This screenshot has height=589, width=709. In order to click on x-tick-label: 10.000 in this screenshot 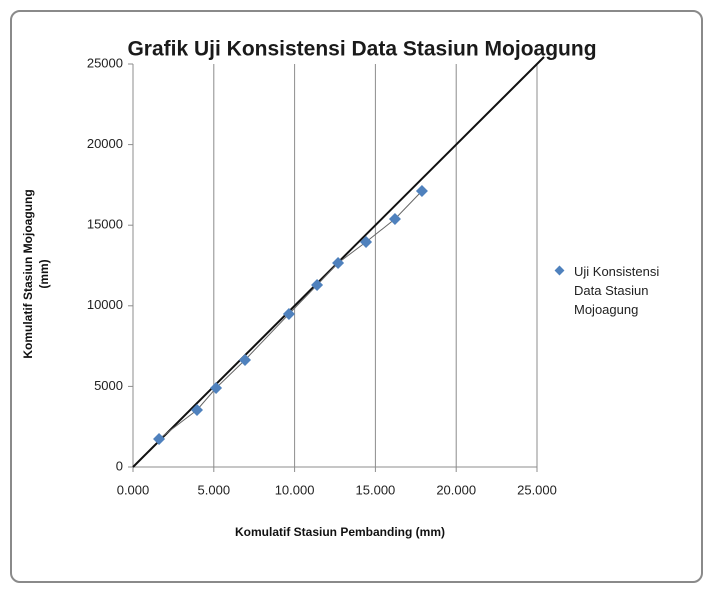, I will do `click(295, 489)`.